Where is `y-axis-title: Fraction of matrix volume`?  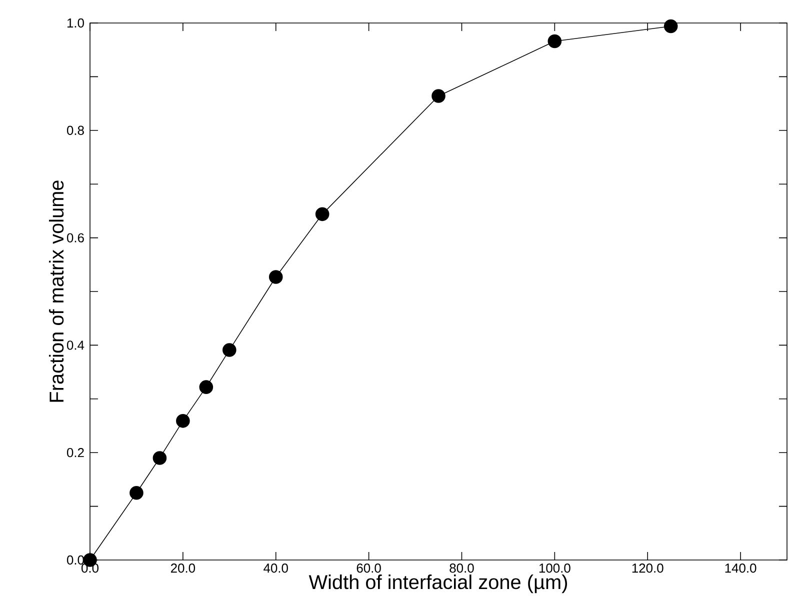
y-axis-title: Fraction of matrix volume is located at coordinates (56, 291).